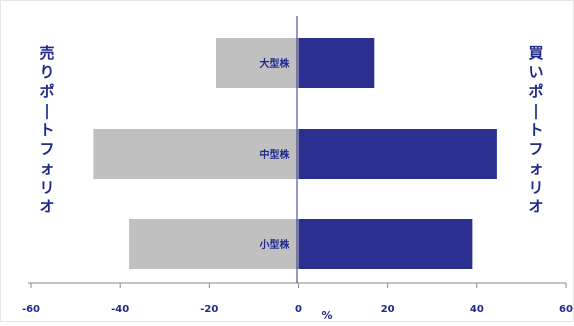 This screenshot has height=326, width=574. What do you see at coordinates (326, 315) in the screenshot?
I see `x-axis-unit-label: %` at bounding box center [326, 315].